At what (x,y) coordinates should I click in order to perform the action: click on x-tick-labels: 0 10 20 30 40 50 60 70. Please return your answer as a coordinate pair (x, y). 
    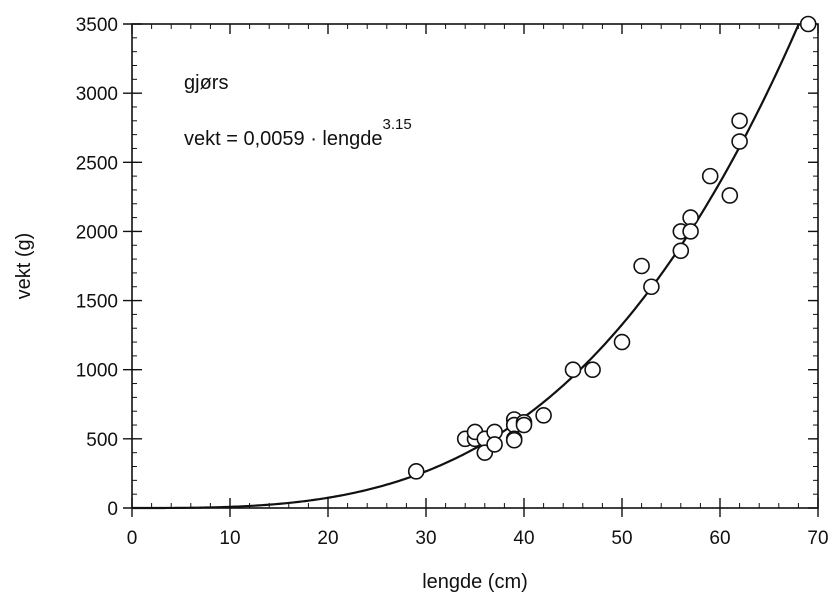
    Looking at the image, I should click on (478, 538).